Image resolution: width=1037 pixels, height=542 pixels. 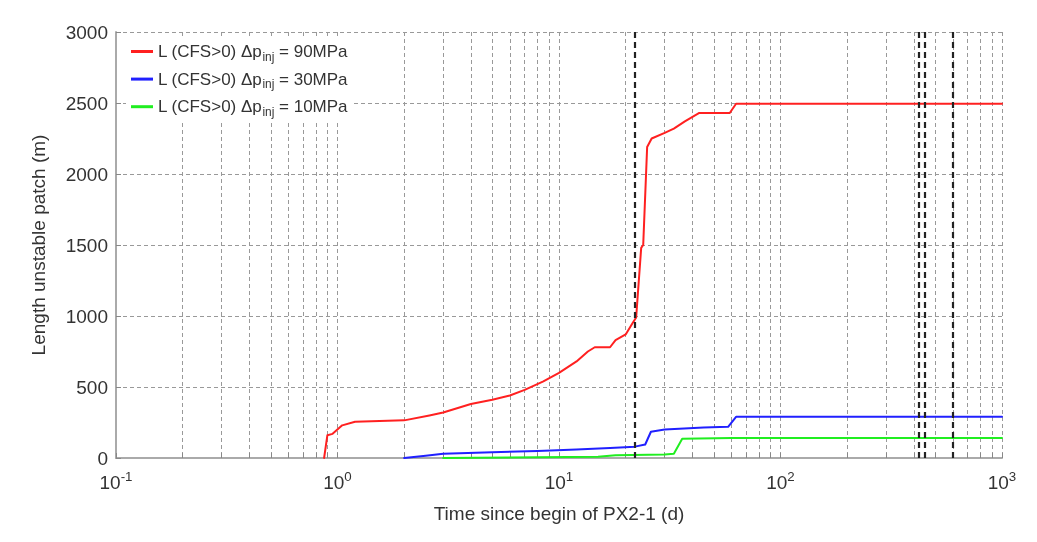 I want to click on y-tick-label: 0, so click(x=102, y=458).